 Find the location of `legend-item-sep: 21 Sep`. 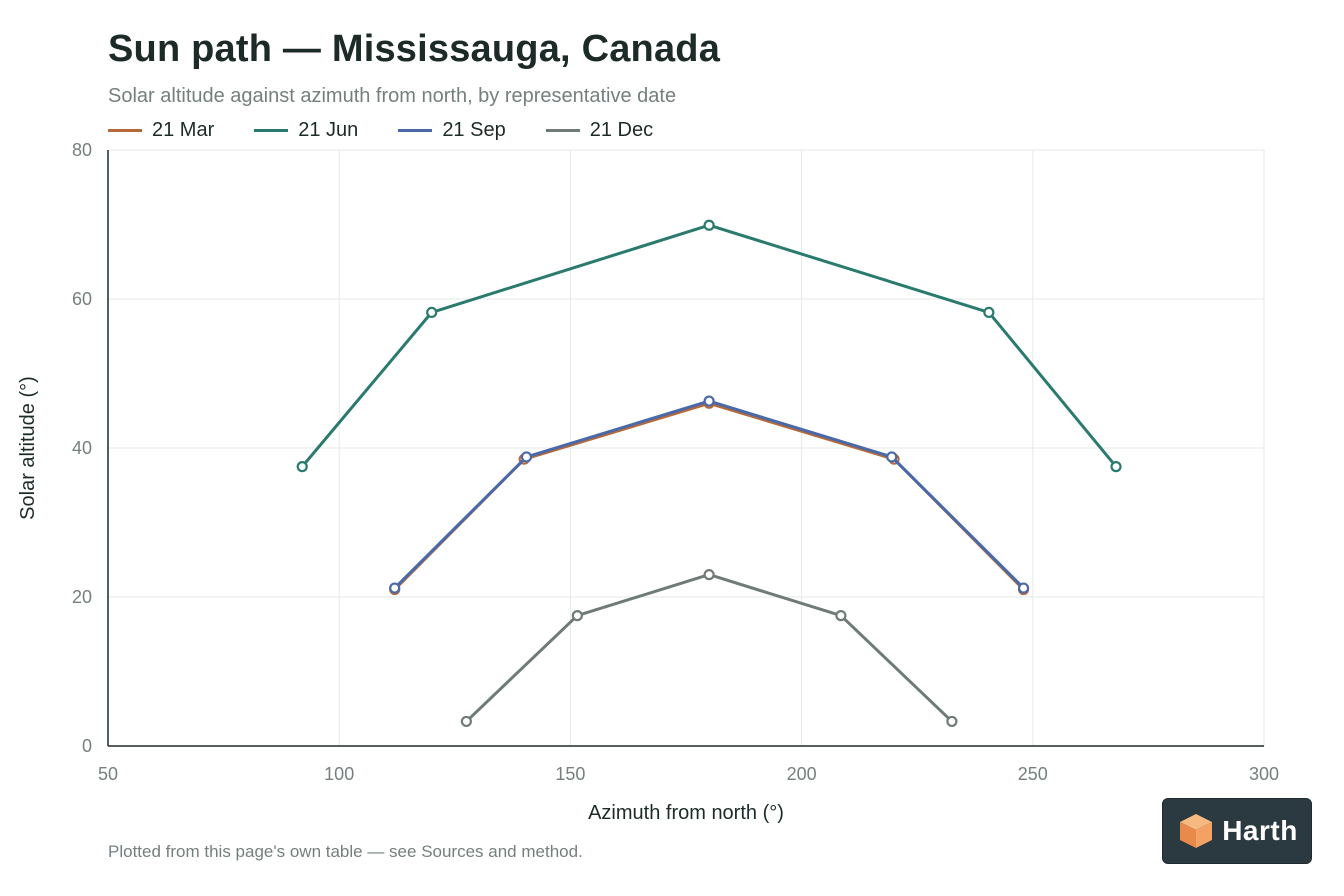

legend-item-sep: 21 Sep is located at coordinates (452, 130).